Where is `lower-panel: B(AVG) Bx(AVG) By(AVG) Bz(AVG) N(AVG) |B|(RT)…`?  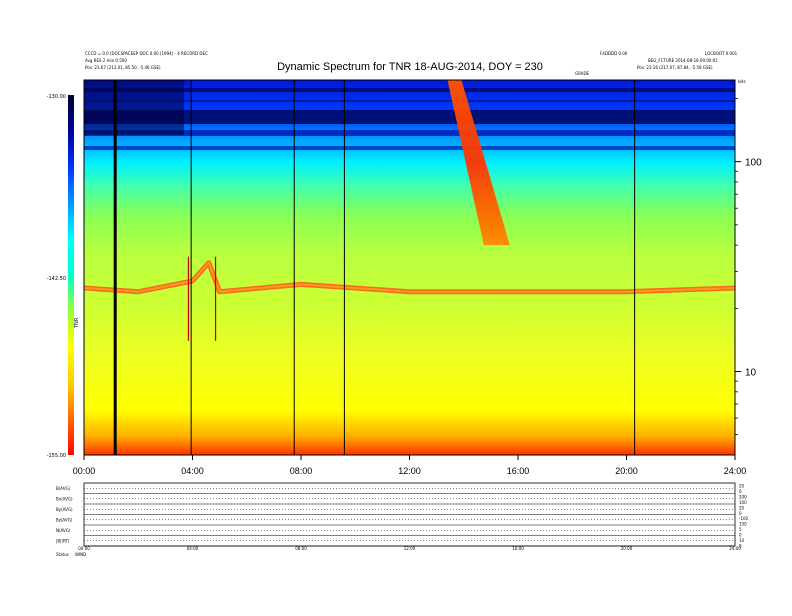 lower-panel: B(AVG) Bx(AVG) By(AVG) Bz(AVG) N(AVG) |B|(RT)… is located at coordinates (402, 519).